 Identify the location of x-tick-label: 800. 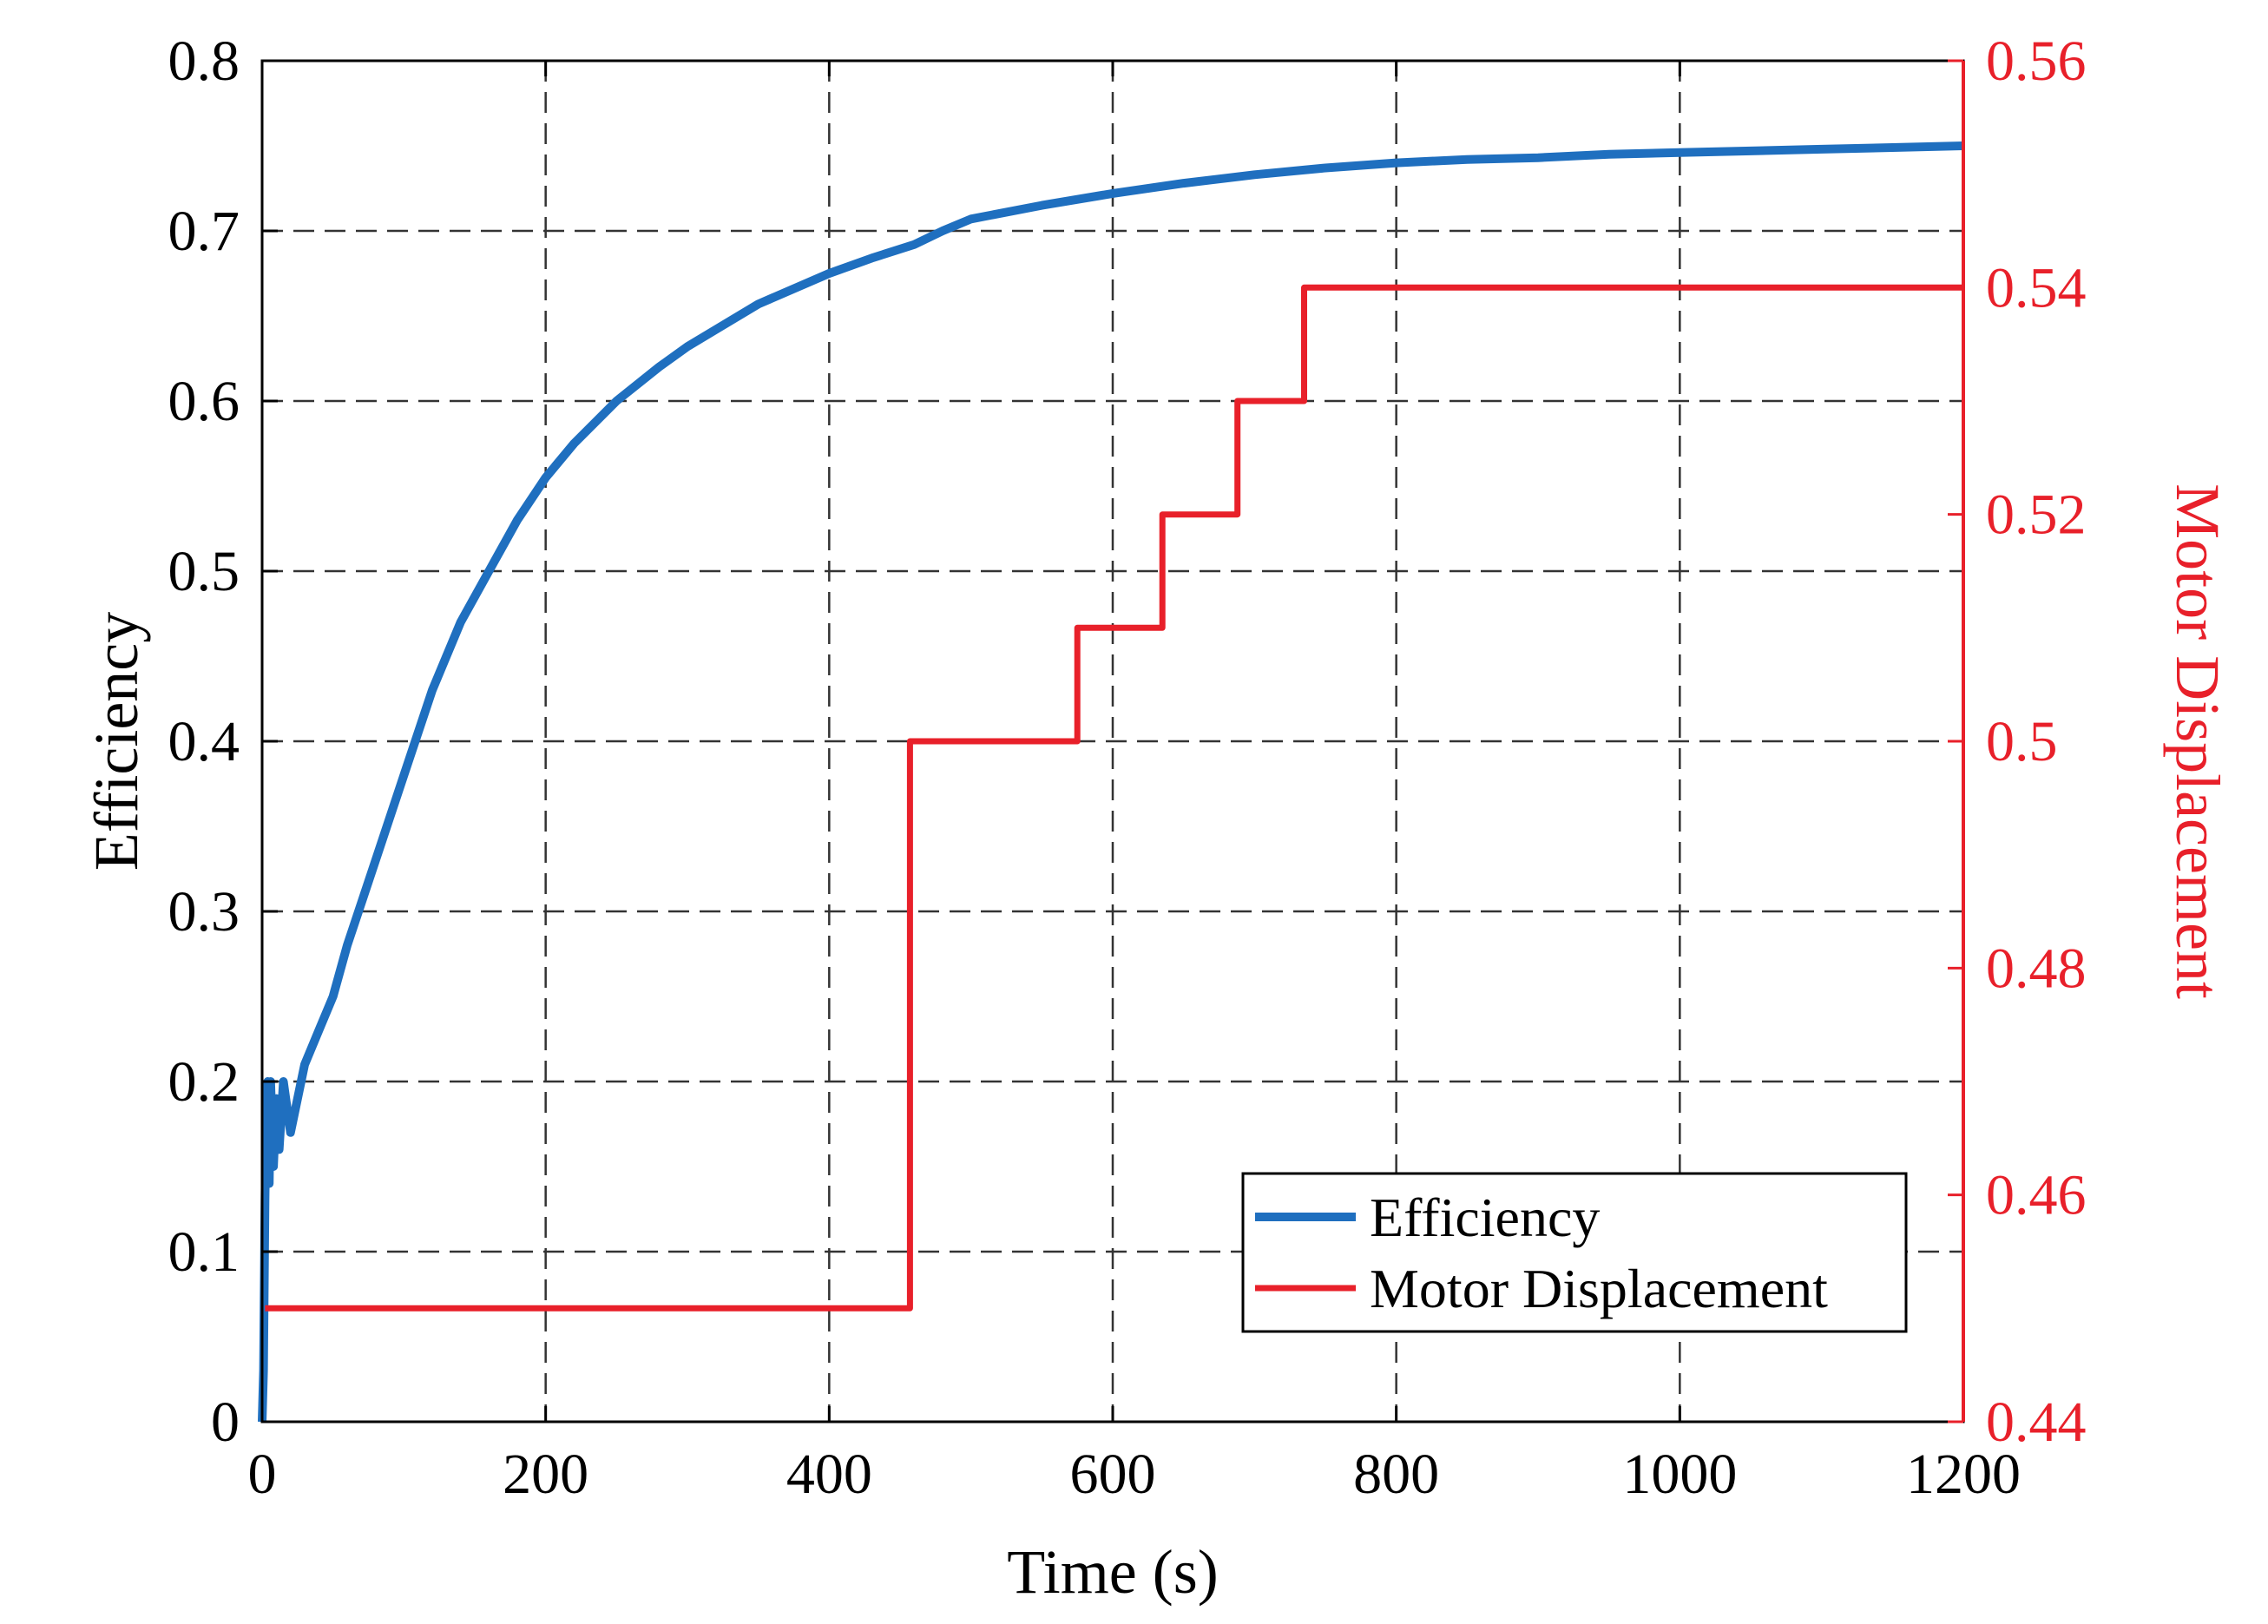
(1396, 1474).